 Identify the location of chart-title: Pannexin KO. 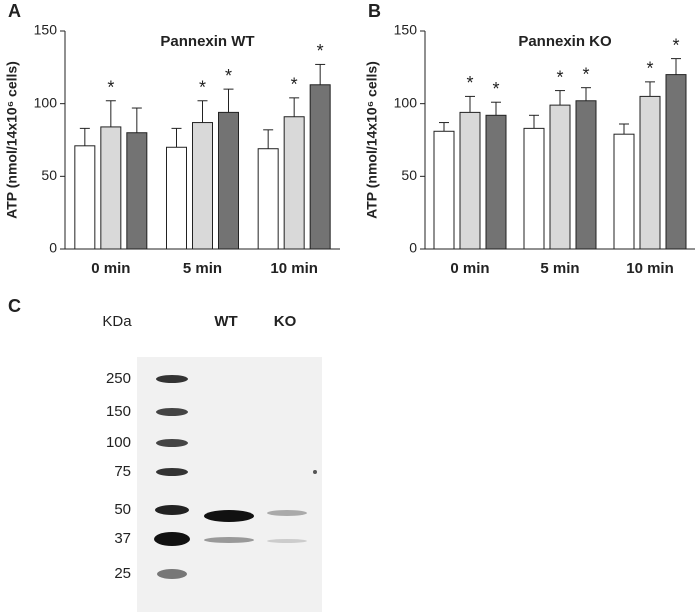
(565, 41).